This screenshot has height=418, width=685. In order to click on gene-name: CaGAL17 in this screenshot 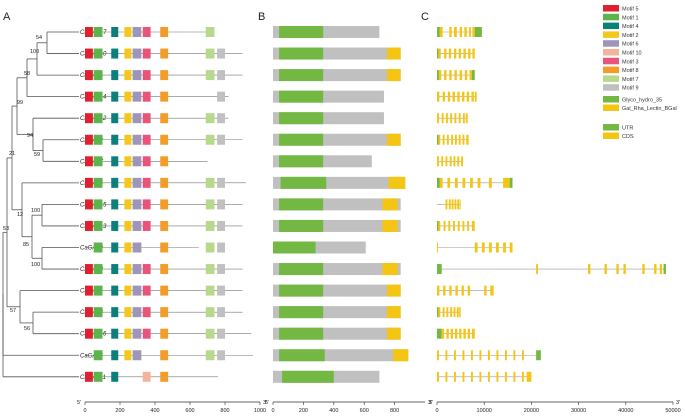, I will do `click(93, 33)`.